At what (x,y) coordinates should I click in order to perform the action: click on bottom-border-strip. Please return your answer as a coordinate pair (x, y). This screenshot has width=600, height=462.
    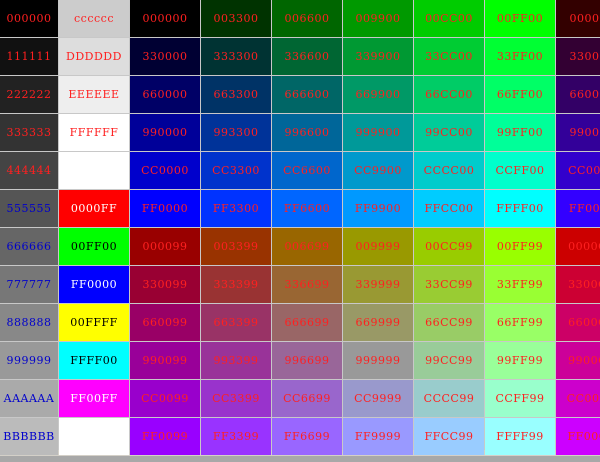
    Looking at the image, I should click on (300, 459).